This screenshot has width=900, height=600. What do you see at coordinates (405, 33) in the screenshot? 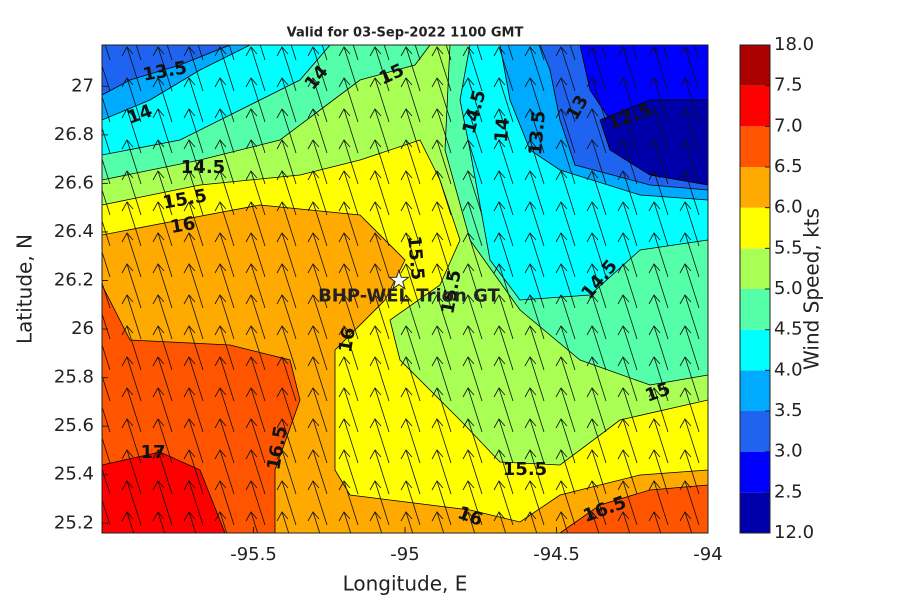
I see `chart-title: Valid for 03-Sep-2022 1100 GMT` at bounding box center [405, 33].